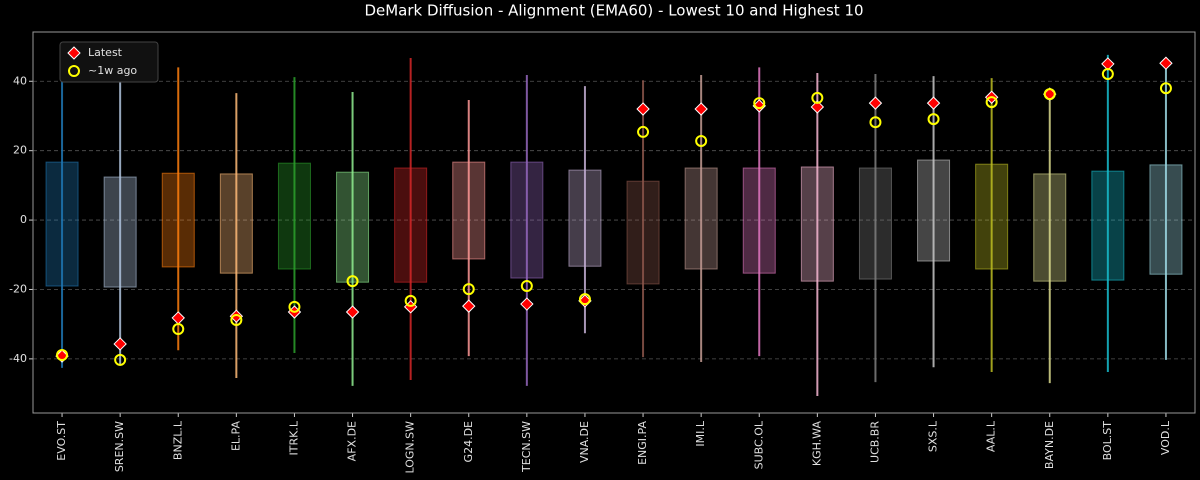  What do you see at coordinates (526, 447) in the screenshot?
I see `x-tick-label: TECN.SW` at bounding box center [526, 447].